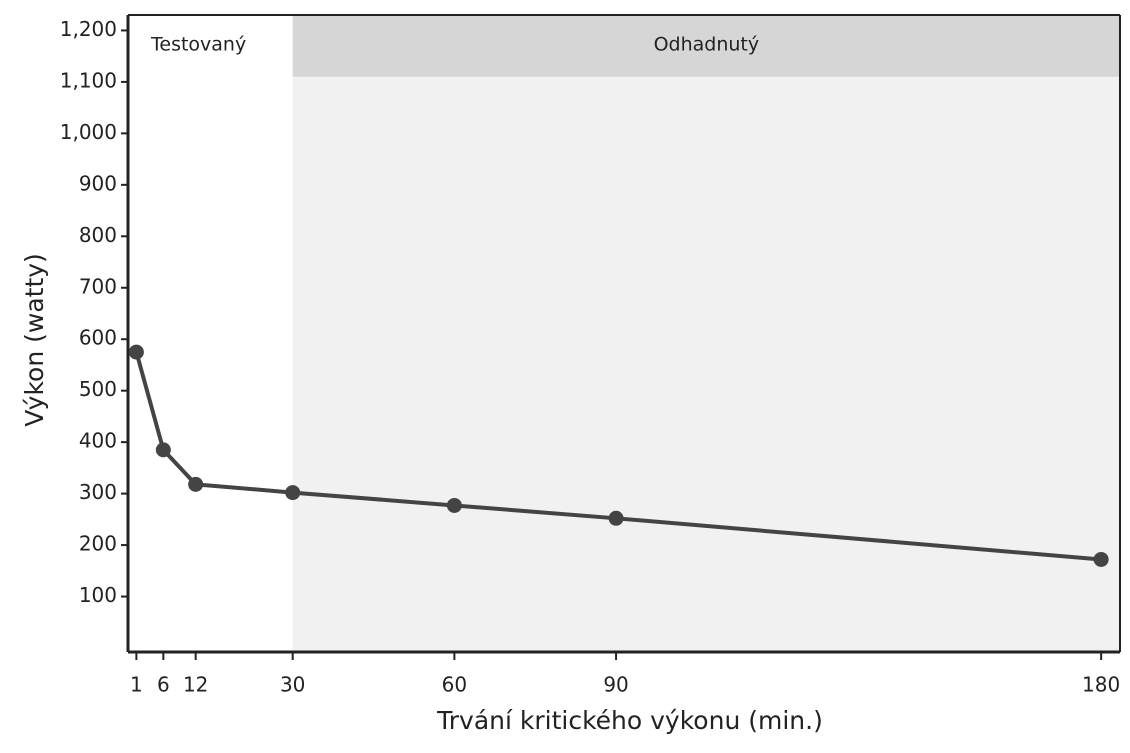  I want to click on y-tick-label: 900, so click(98, 183).